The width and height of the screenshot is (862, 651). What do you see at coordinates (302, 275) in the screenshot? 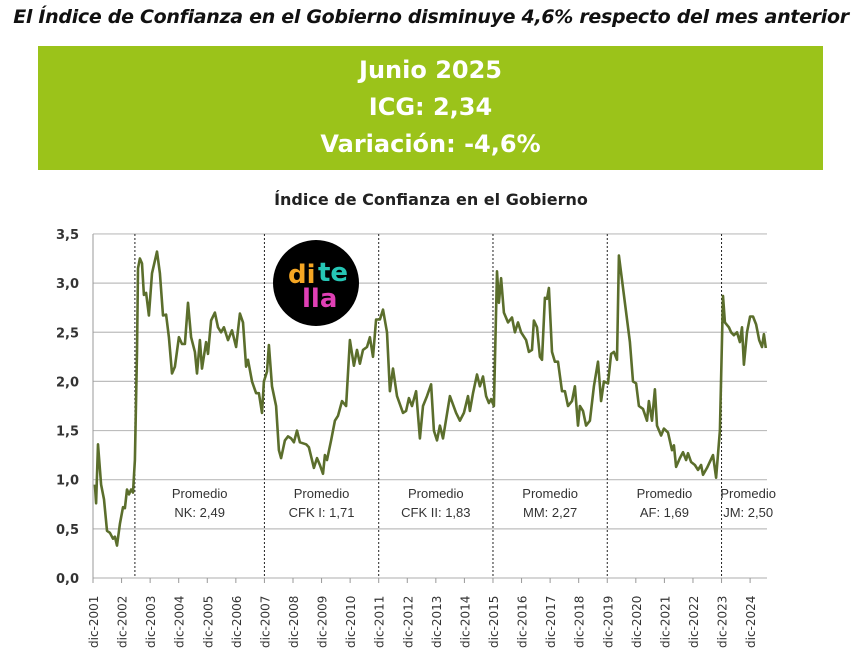
I see `logo-text: di` at bounding box center [302, 275].